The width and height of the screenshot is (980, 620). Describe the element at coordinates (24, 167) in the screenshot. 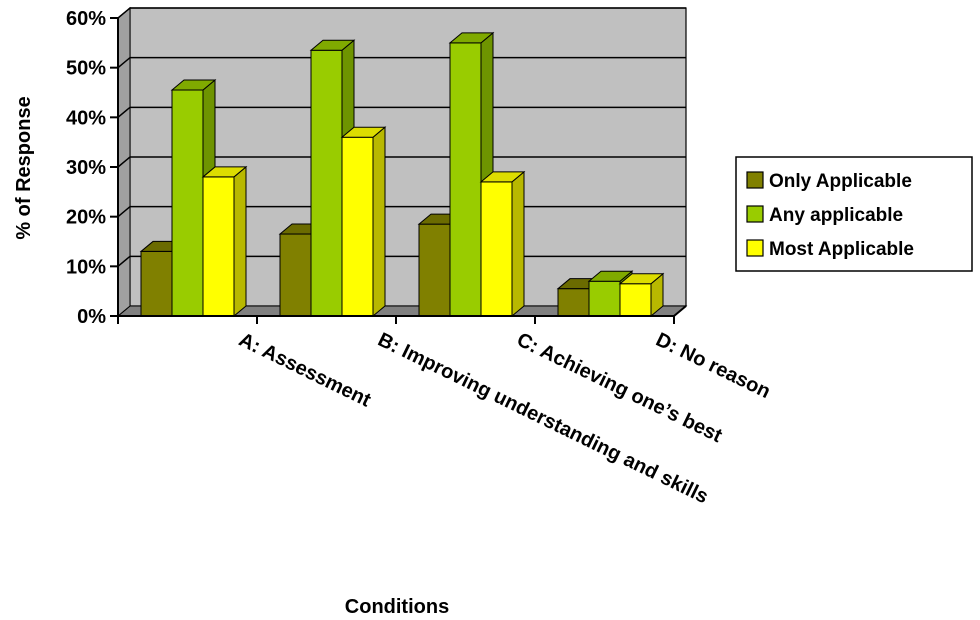

I see `y-axis-title: % of Response` at that location.